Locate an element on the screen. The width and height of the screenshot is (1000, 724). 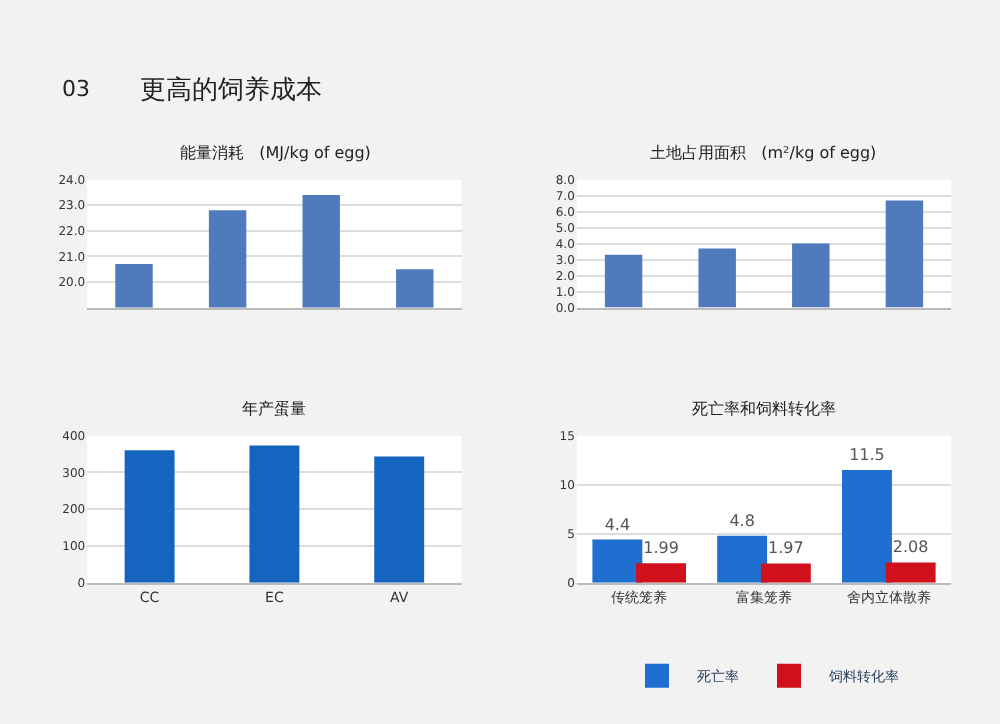
chart-title: 年产蛋量 is located at coordinates (274, 409).